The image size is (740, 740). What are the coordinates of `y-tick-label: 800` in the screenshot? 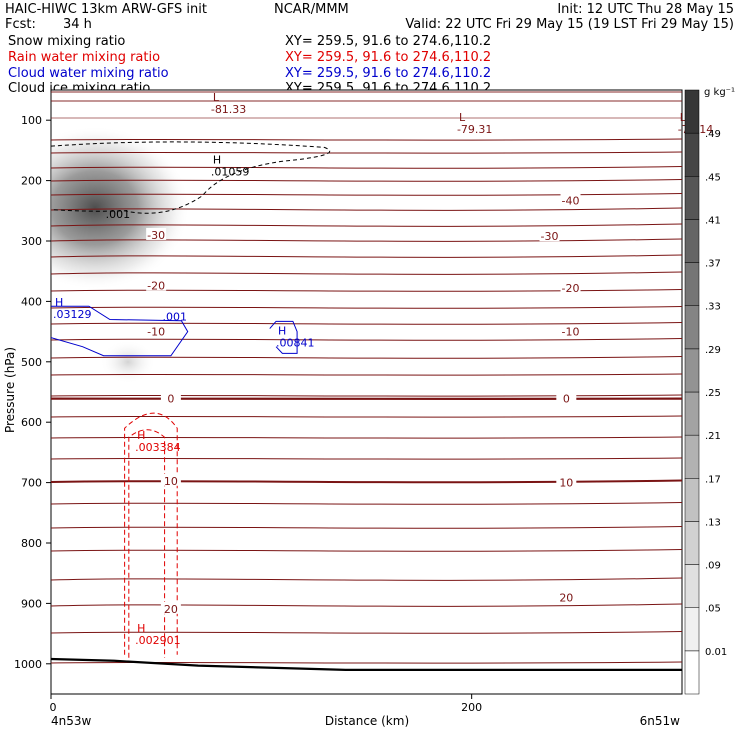 It's located at (31, 543).